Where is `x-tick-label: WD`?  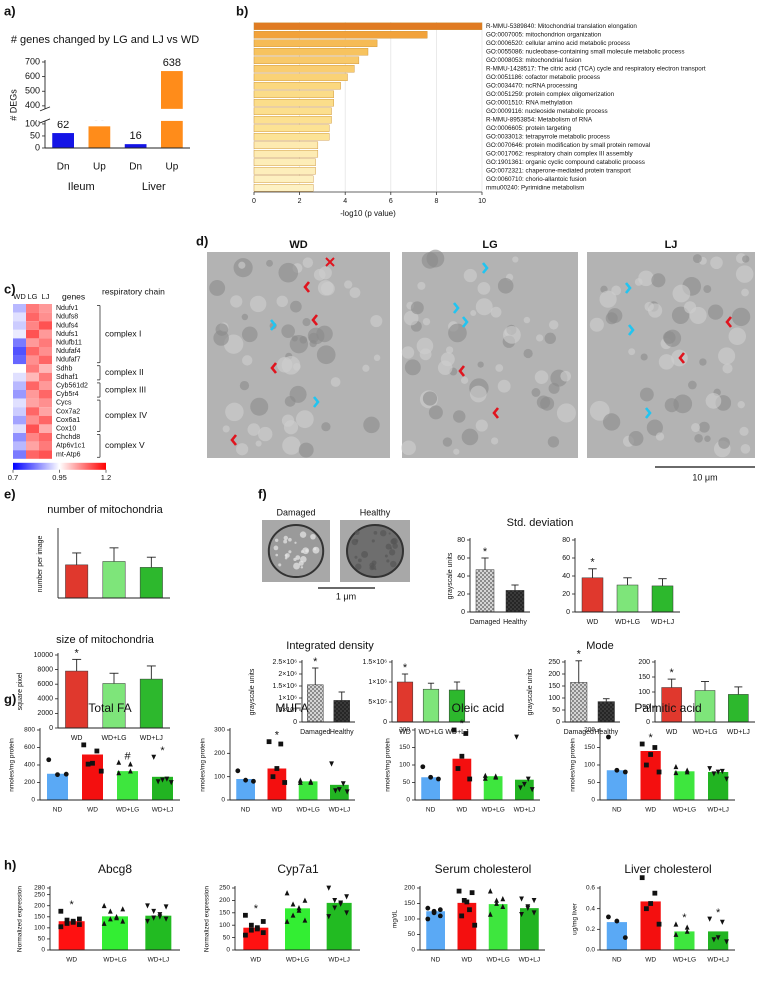 x-tick-label: WD is located at coordinates (405, 732).